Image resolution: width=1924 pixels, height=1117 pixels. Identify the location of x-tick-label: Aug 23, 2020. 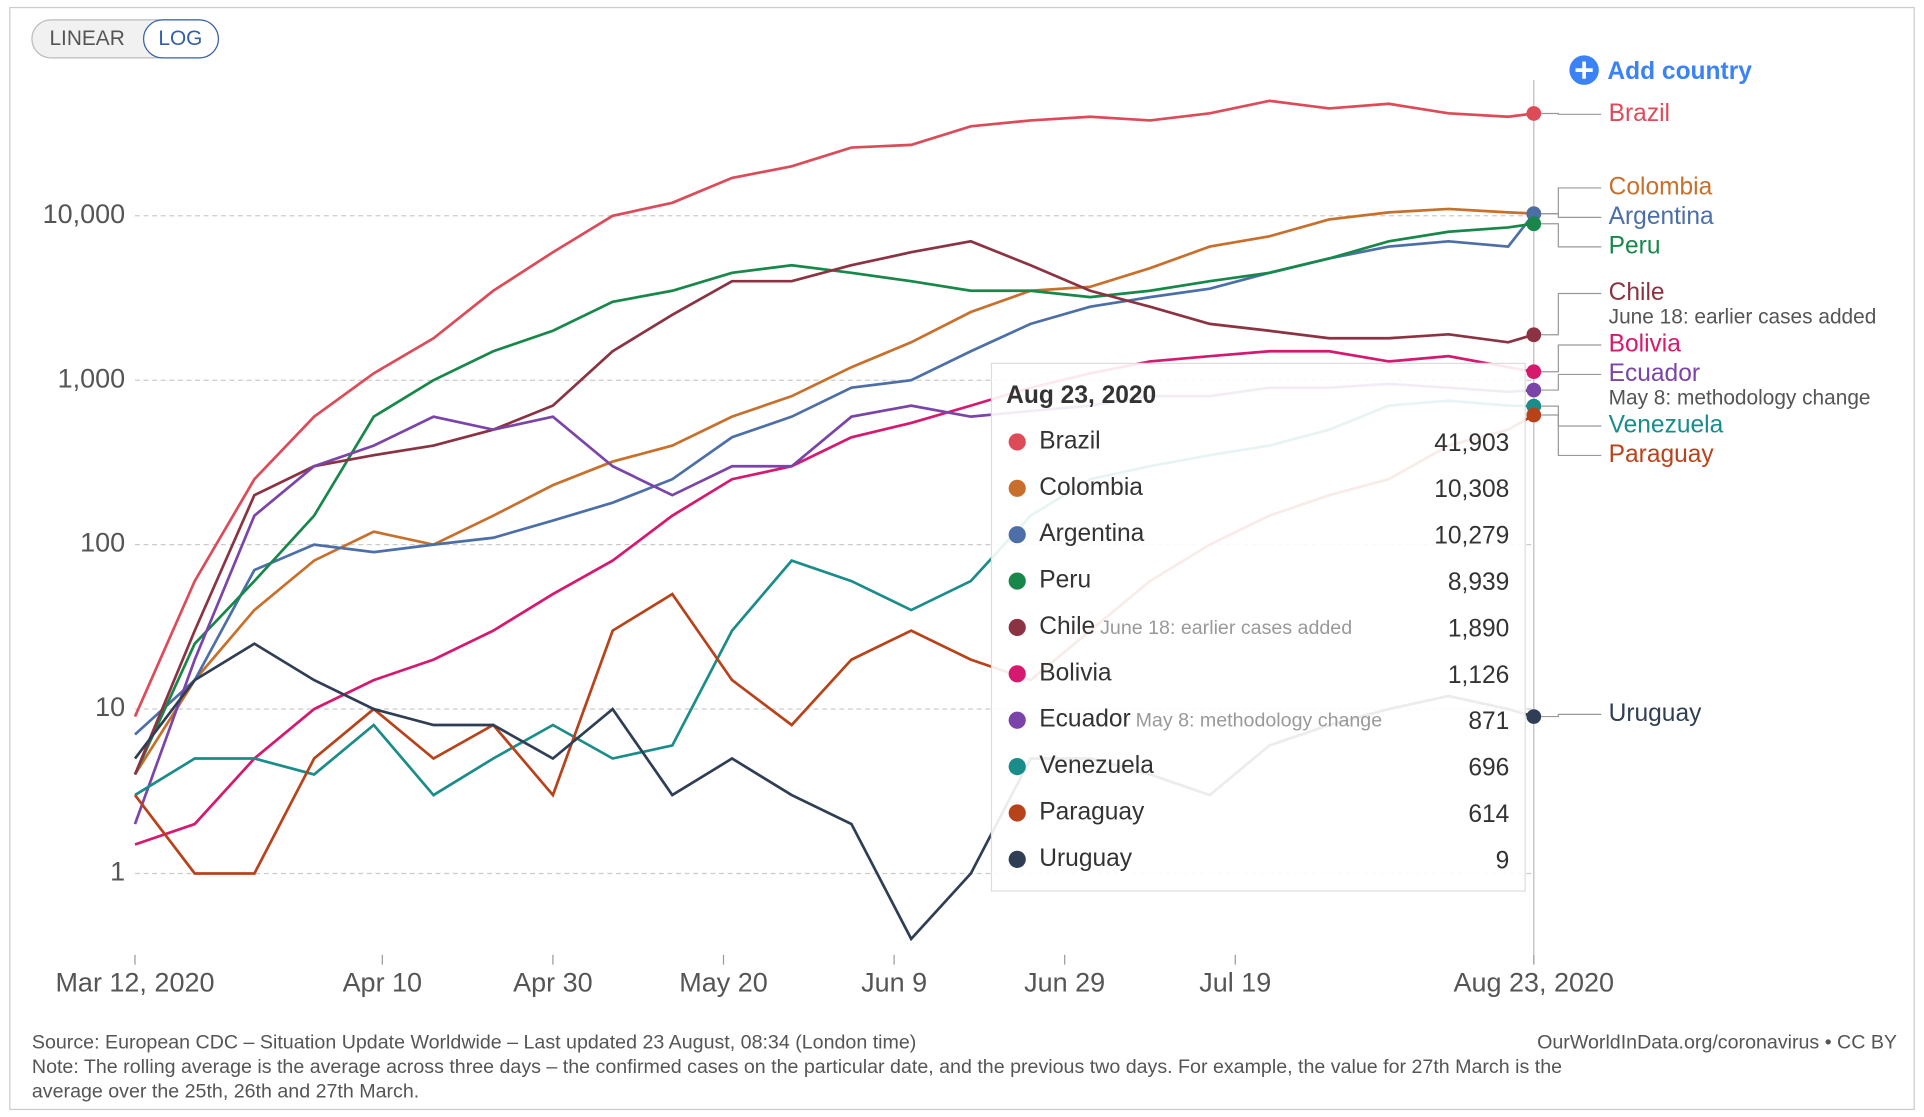
(1534, 982).